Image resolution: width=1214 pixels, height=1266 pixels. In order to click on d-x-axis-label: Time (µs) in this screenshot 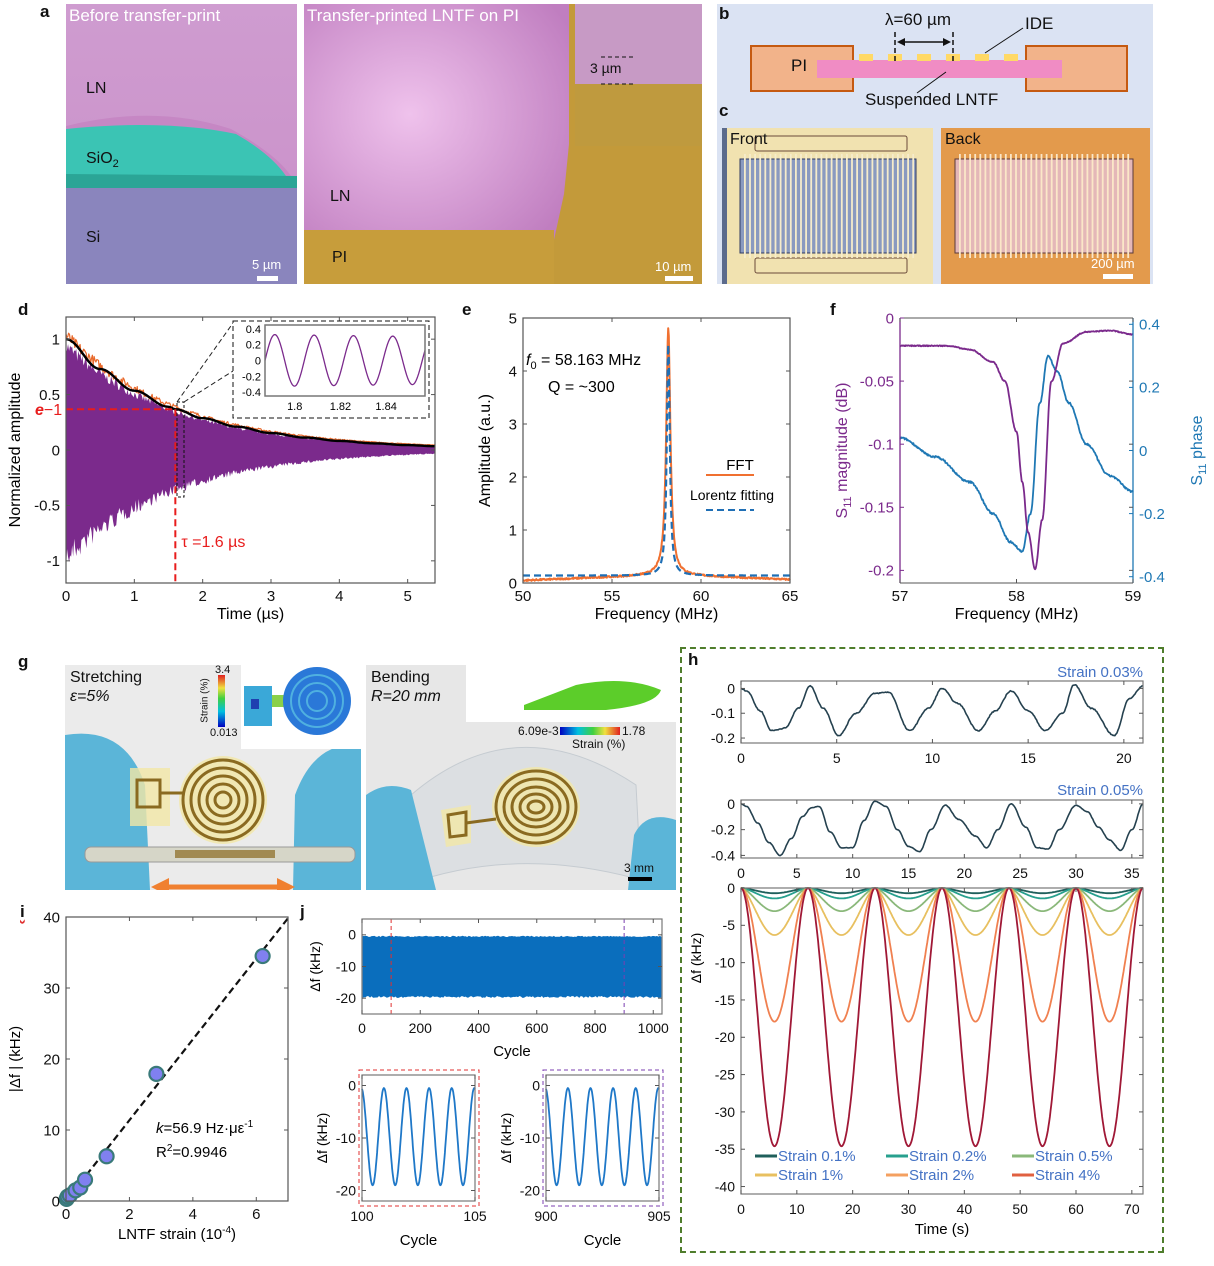, I will do `click(250, 614)`.